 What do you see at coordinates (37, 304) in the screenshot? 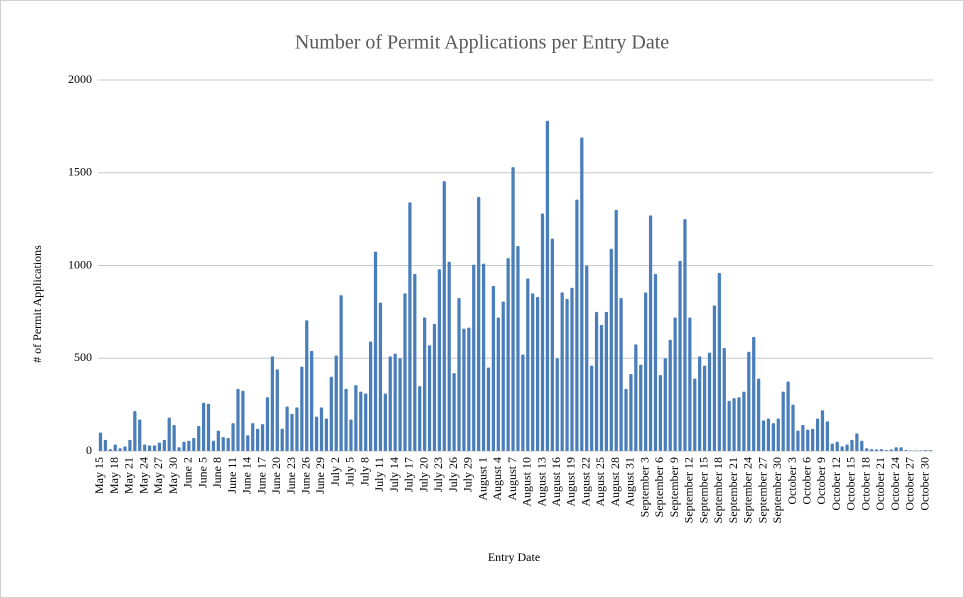
I see `y-axis-label: # of Permit Applications` at bounding box center [37, 304].